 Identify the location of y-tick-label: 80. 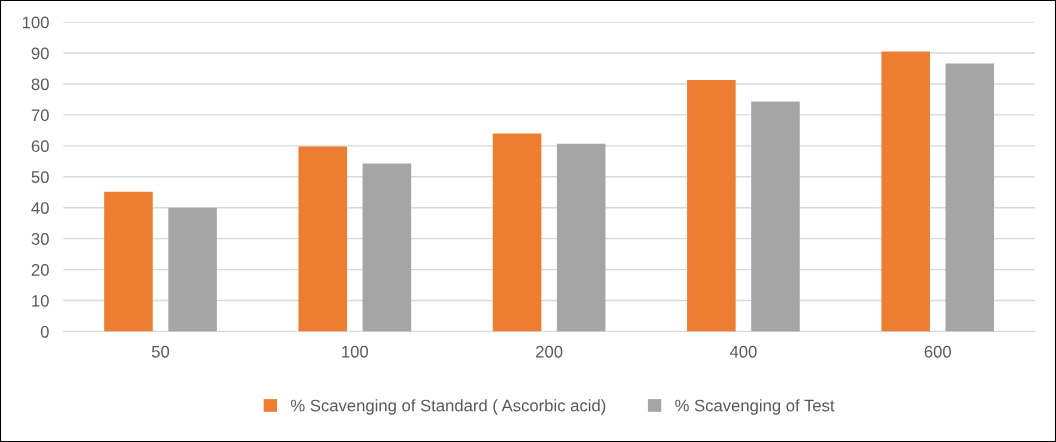
(40, 84).